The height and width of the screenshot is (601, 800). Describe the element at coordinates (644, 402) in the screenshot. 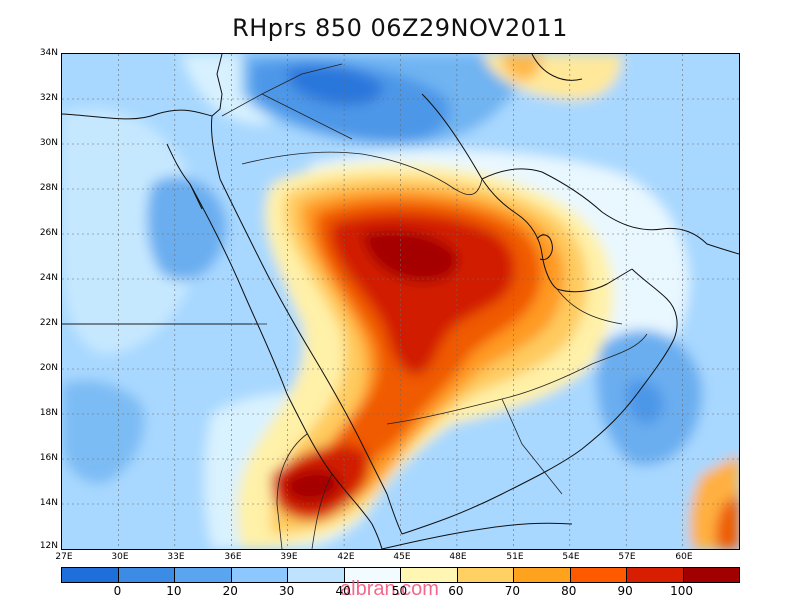

I see `field-10-20-east` at that location.